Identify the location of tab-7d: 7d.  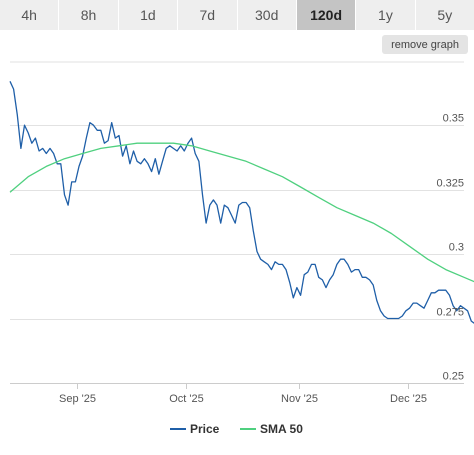
(208, 15).